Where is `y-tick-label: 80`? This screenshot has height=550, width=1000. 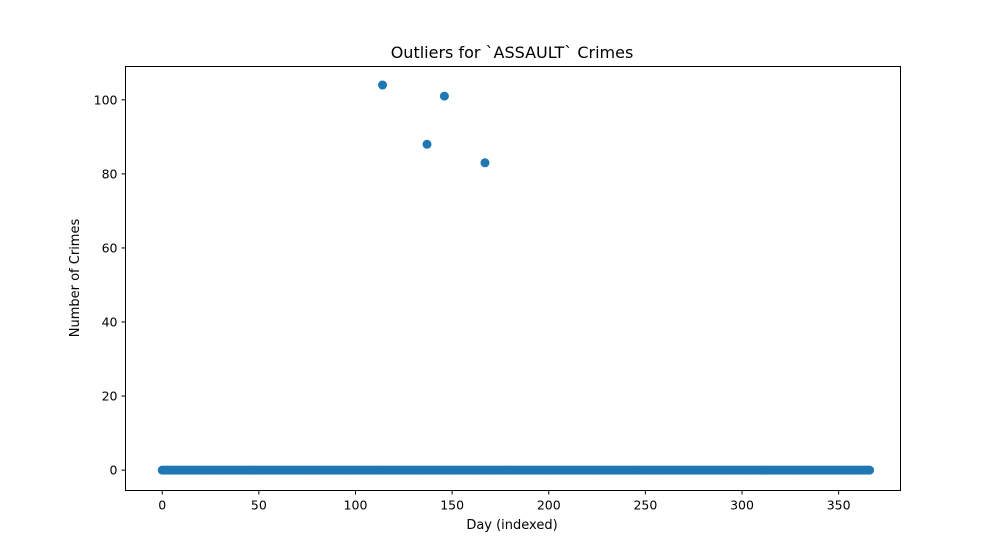
y-tick-label: 80 is located at coordinates (110, 173).